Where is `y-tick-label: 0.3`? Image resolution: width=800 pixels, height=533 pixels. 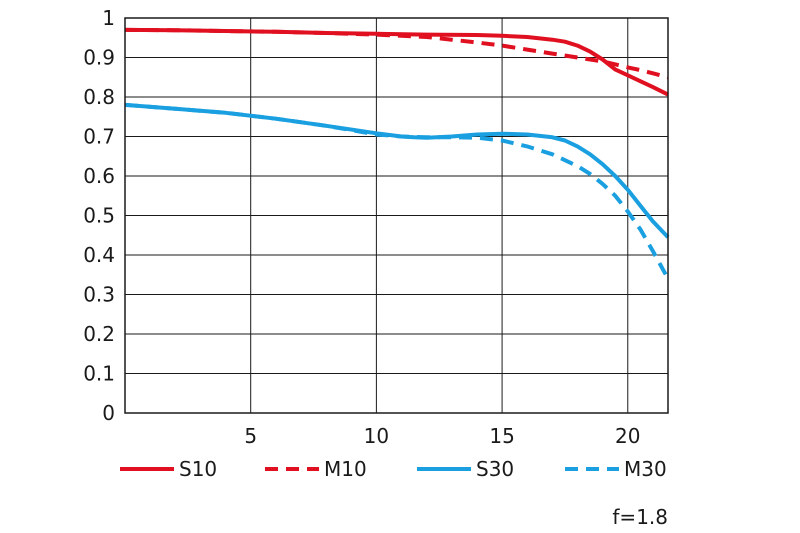 y-tick-label: 0.3 is located at coordinates (99, 295).